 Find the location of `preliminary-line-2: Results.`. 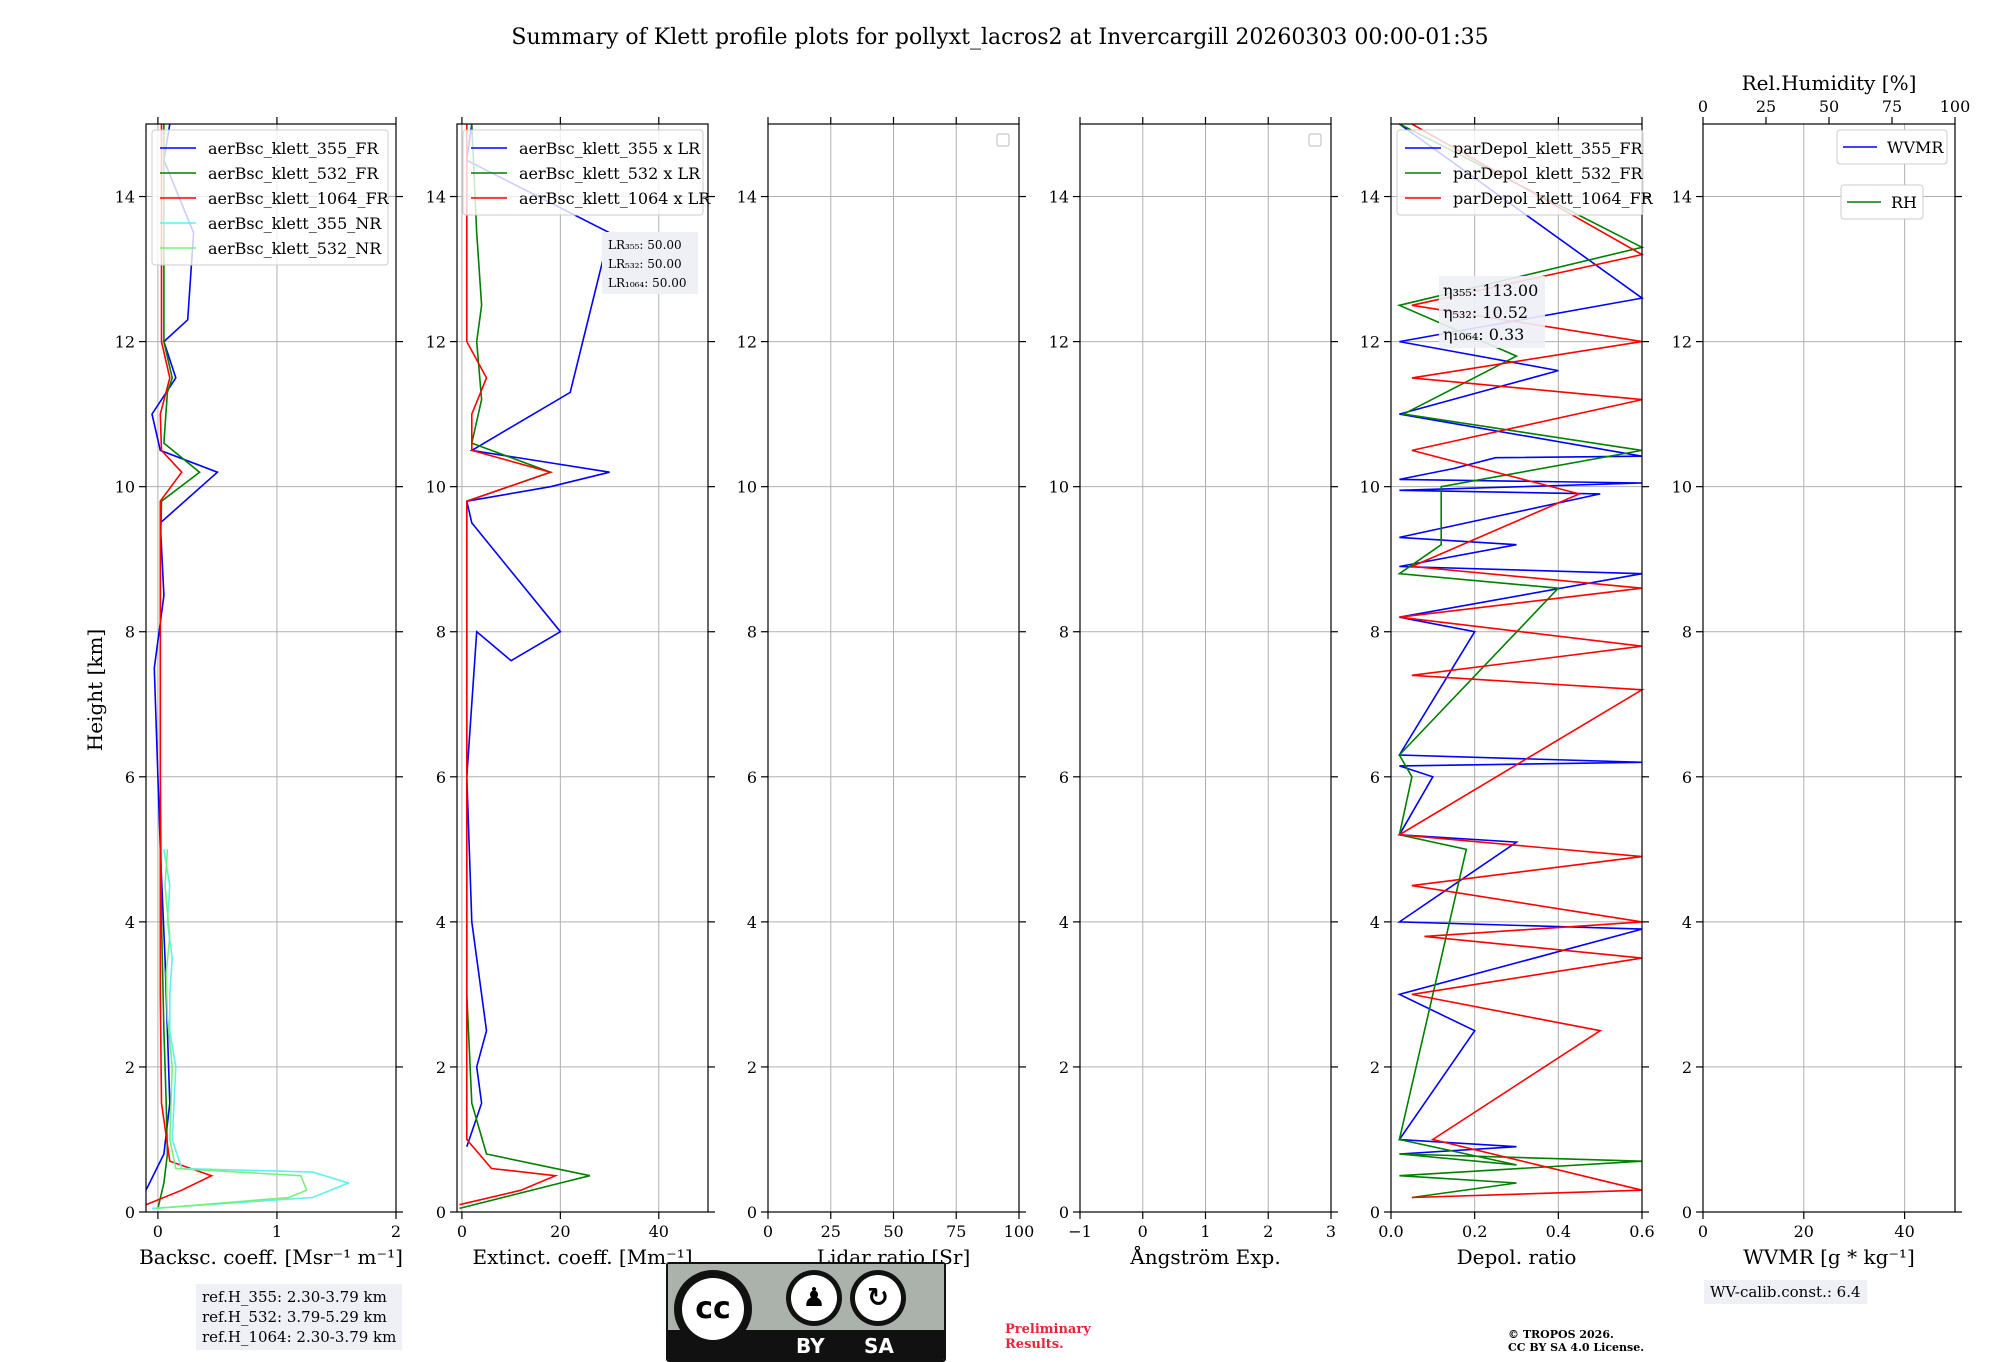

preliminary-line-2: Results. is located at coordinates (1034, 1344).